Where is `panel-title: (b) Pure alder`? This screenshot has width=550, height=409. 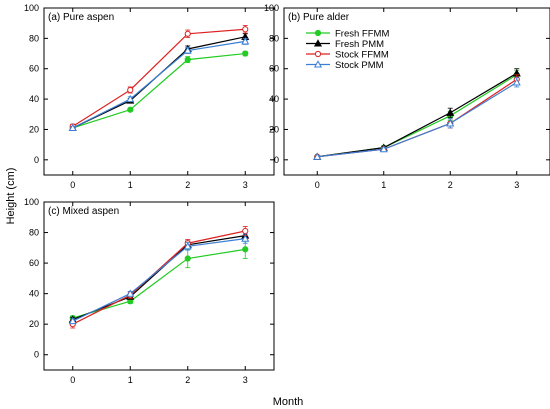
panel-title: (b) Pure alder is located at coordinates (319, 17).